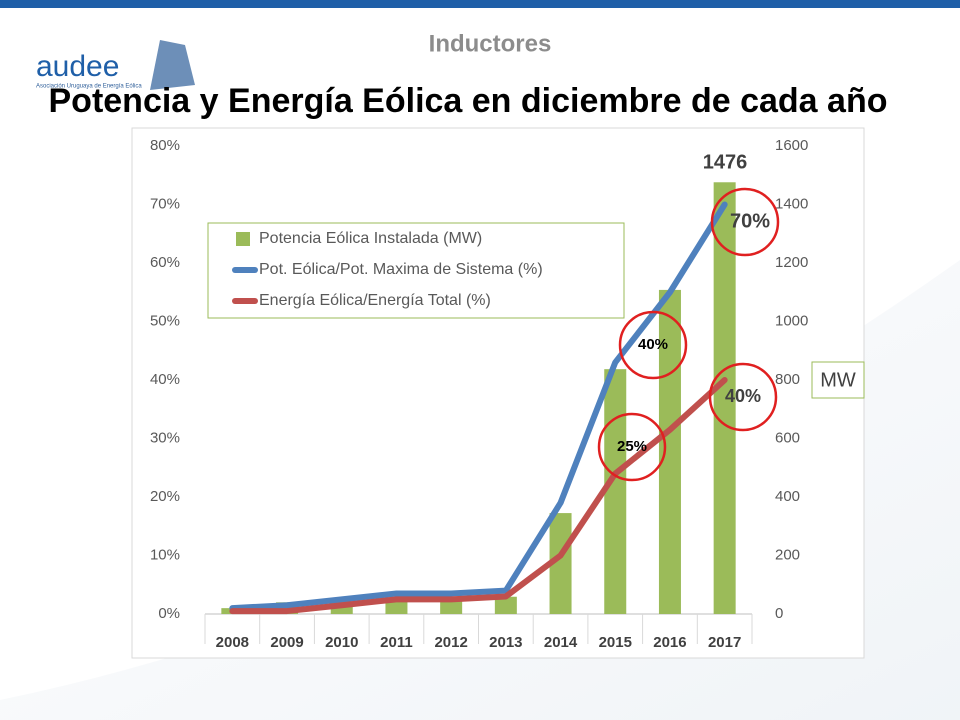 Image resolution: width=960 pixels, height=720 pixels. I want to click on y2-tick-label: 0, so click(779, 613).